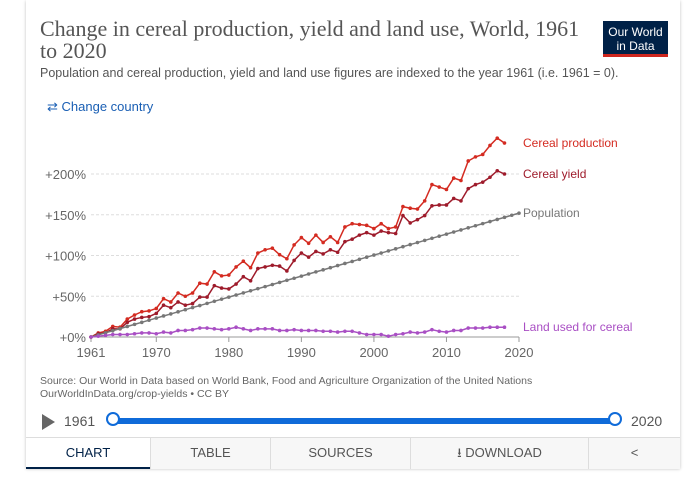  Describe the element at coordinates (615, 419) in the screenshot. I see `timeline-end-handle` at that location.